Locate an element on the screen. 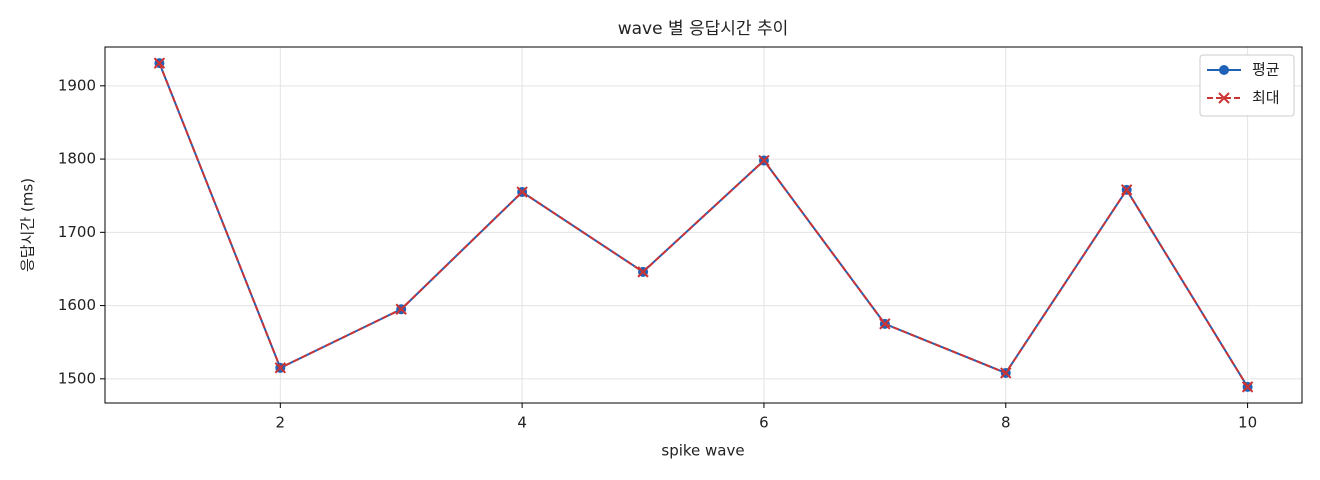 This screenshot has height=480, width=1320. y-axis-label: 응답시간 (ms) is located at coordinates (28, 225).